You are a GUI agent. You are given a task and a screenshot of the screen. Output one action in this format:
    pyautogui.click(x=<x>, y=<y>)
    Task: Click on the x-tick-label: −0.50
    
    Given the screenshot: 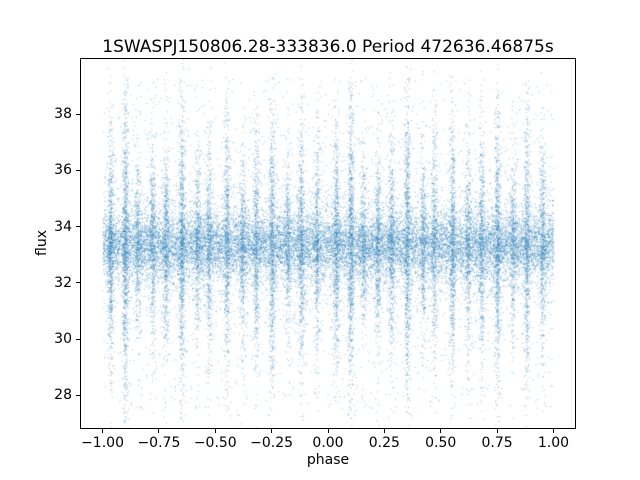 What is the action you would take?
    pyautogui.click(x=215, y=443)
    